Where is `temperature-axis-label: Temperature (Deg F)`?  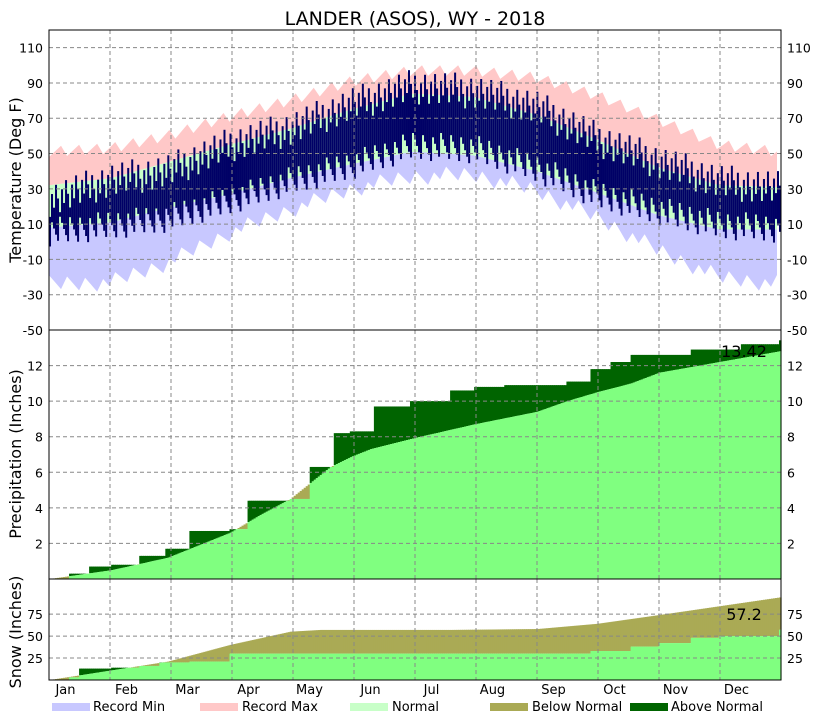
temperature-axis-label: Temperature (Deg F) is located at coordinates (15, 180).